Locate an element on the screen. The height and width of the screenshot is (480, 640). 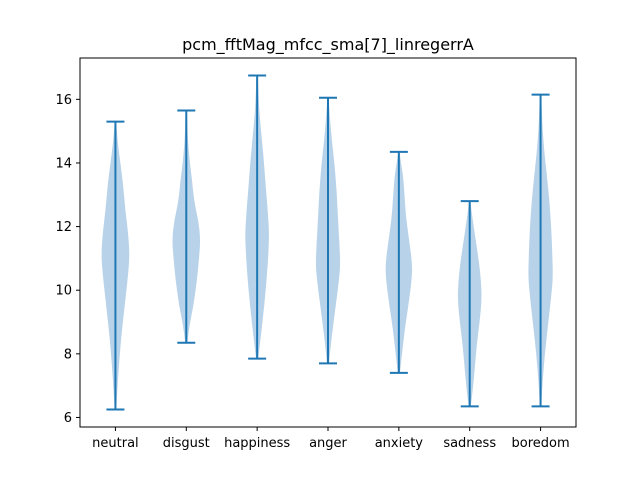
y-axis: 6 8 10 12 14 16 is located at coordinates (67, 259).